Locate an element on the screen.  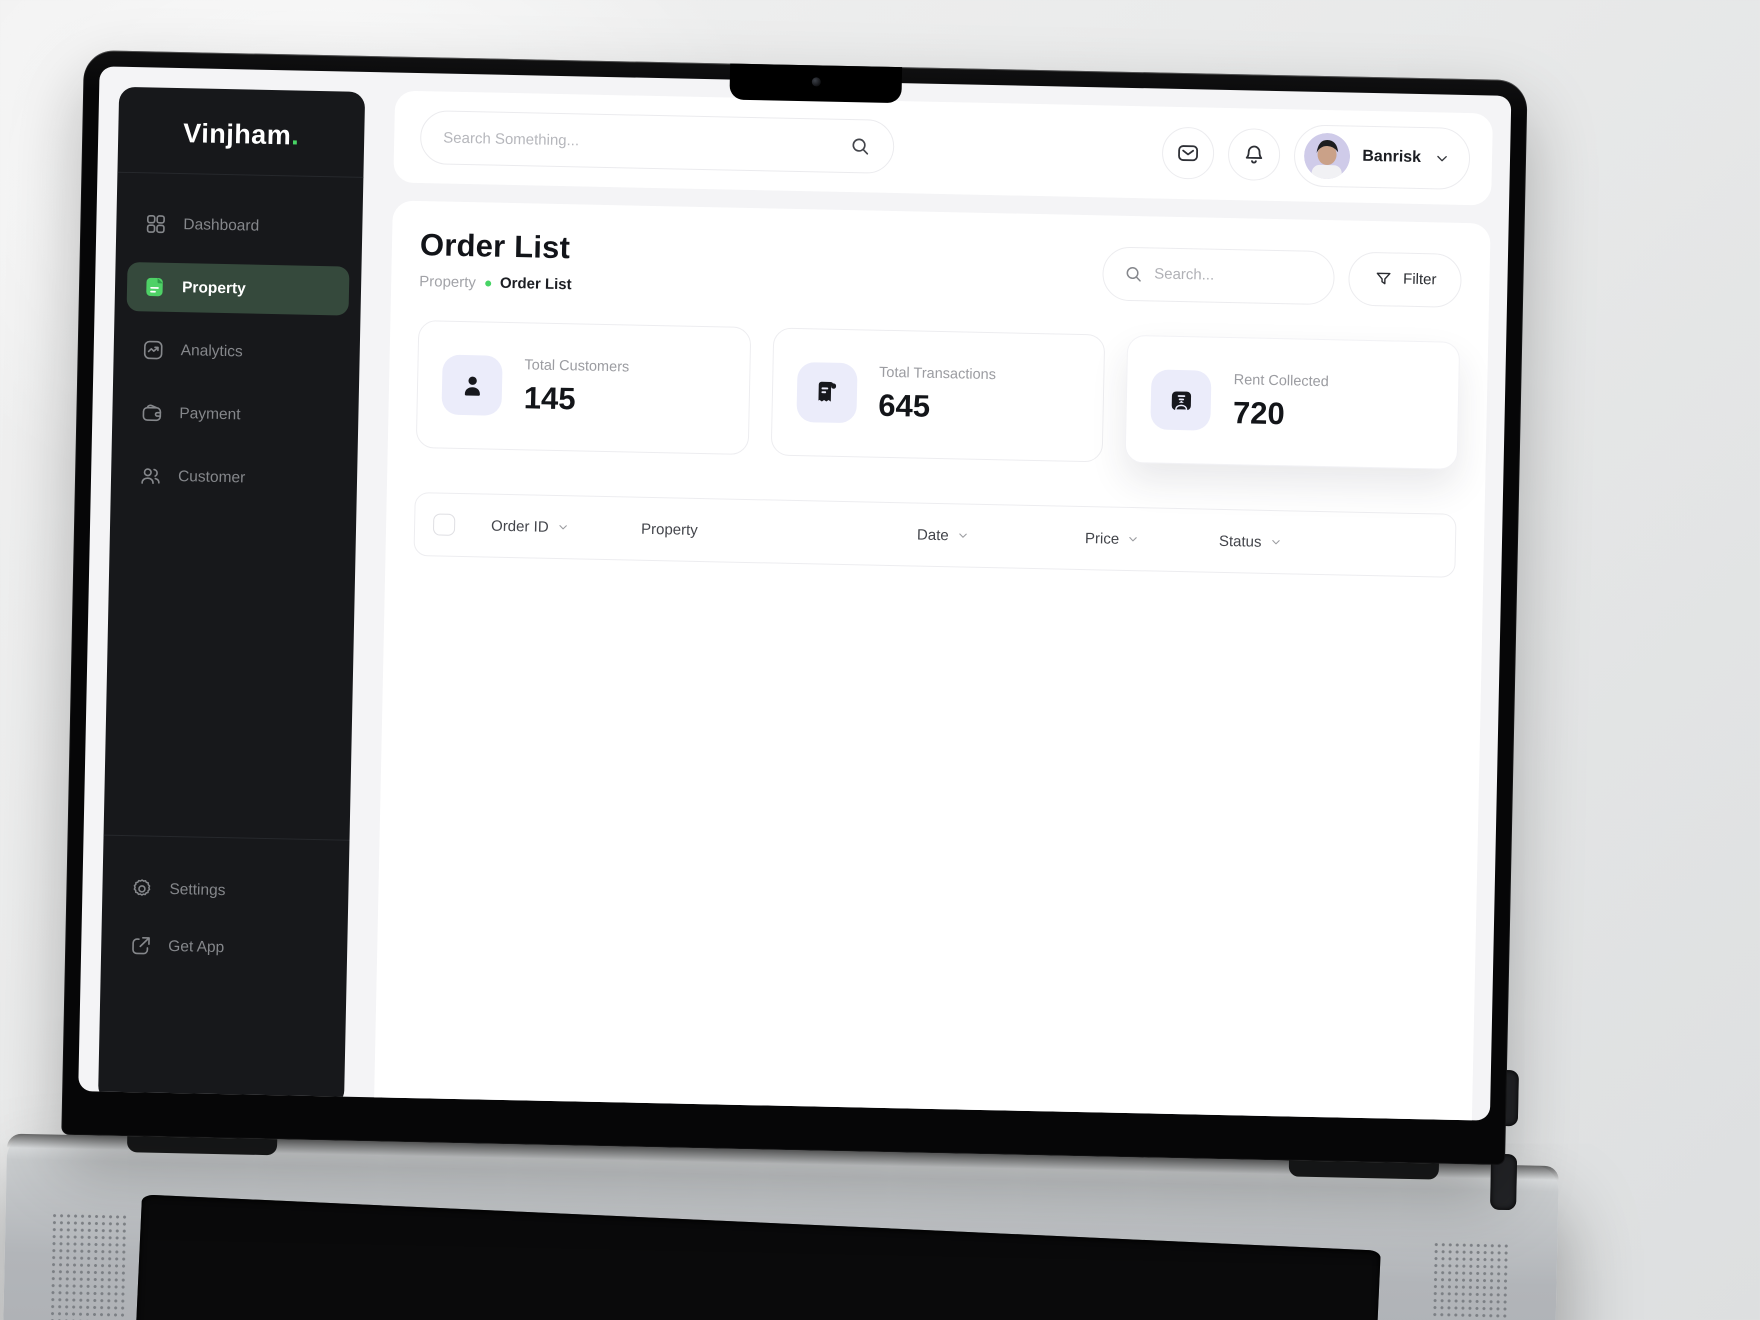
stat-label: Rent Collected is located at coordinates (1281, 380).